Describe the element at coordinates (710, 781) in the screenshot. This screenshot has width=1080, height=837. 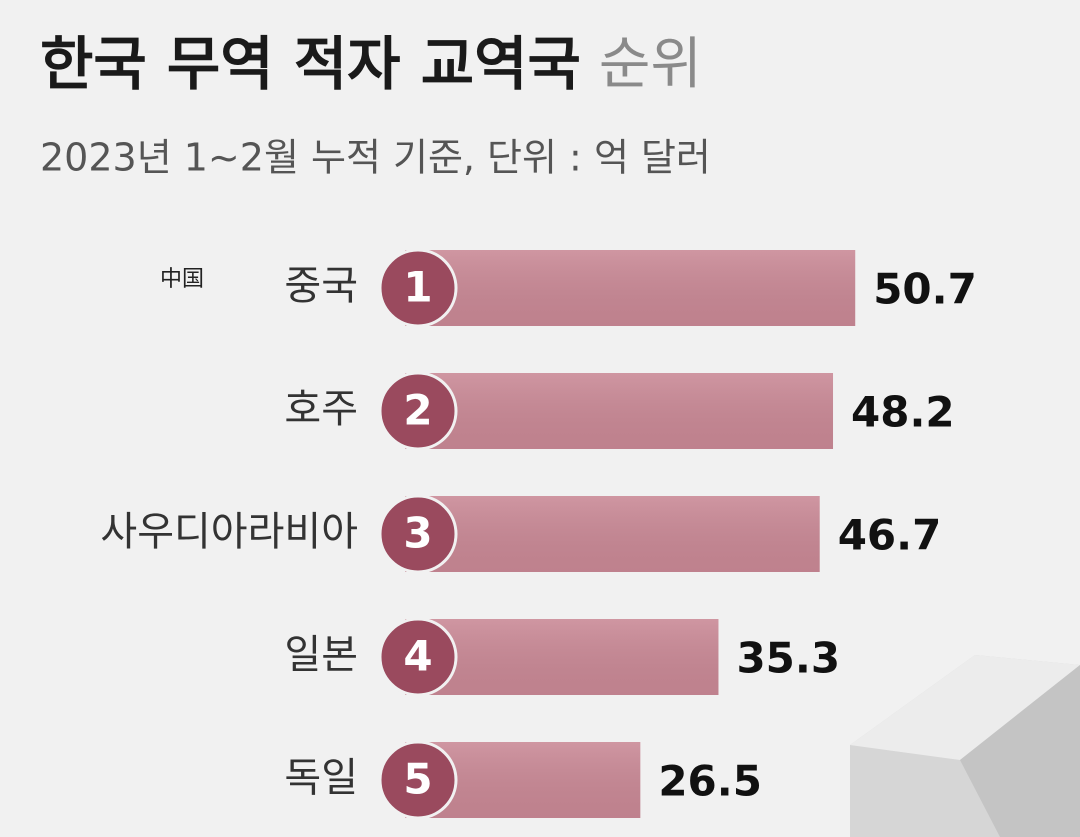
I see `value-label: 26.5` at that location.